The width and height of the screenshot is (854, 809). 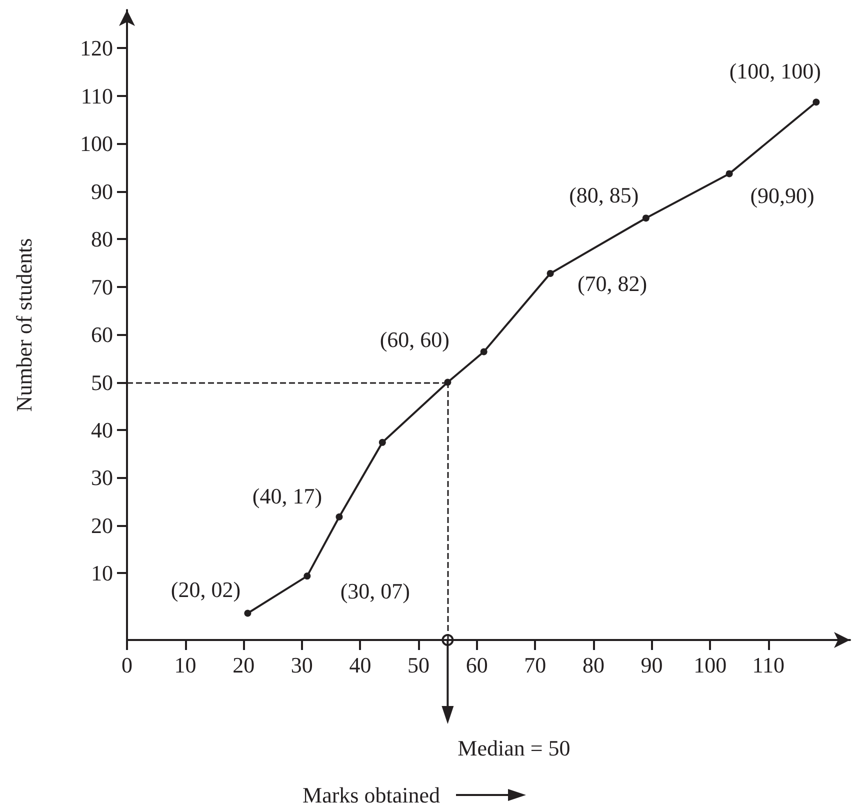 I want to click on y-tick-label: 100, so click(x=96, y=143).